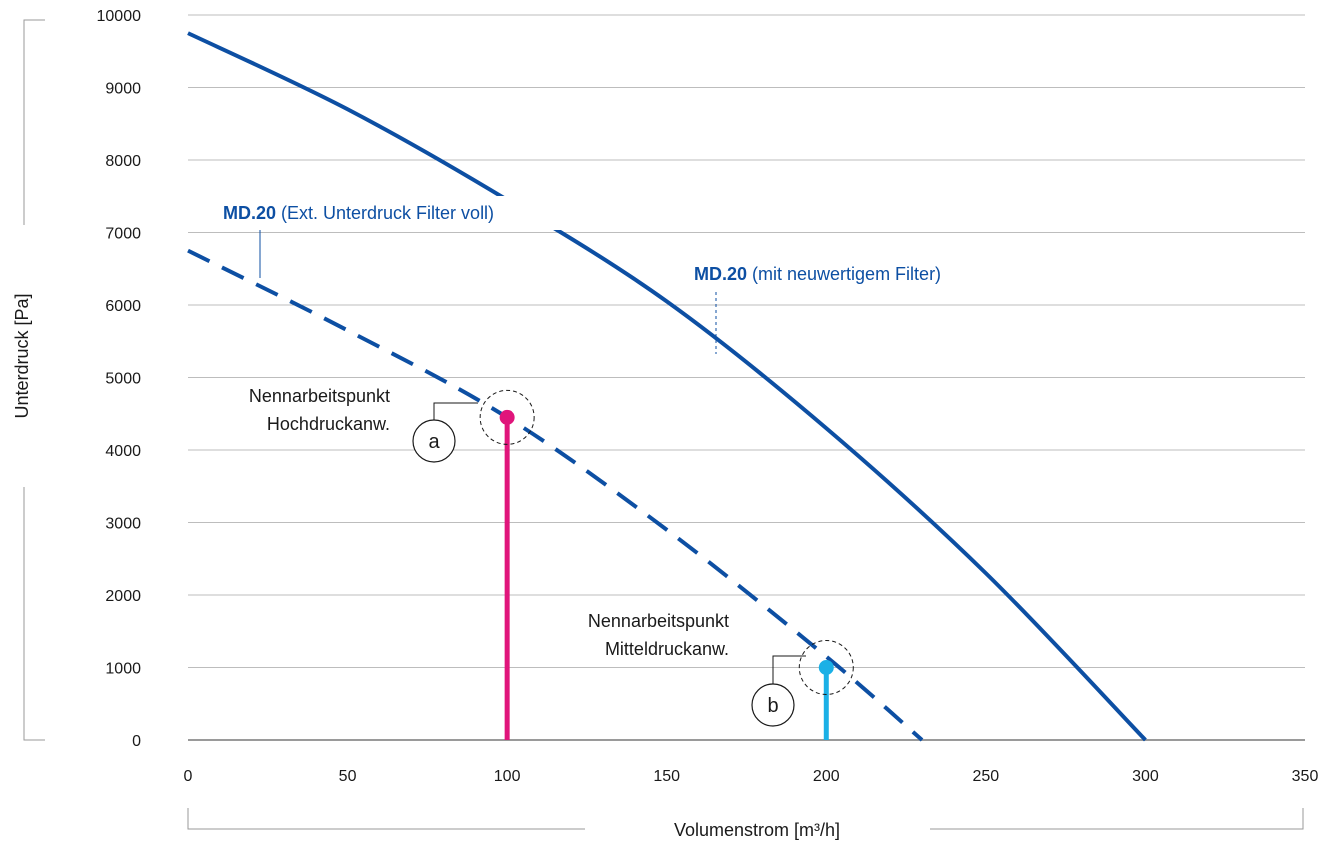 The width and height of the screenshot is (1330, 843). What do you see at coordinates (844, 274) in the screenshot?
I see `series-label-new-filter-rest: (mit neuwertigem Filter)` at bounding box center [844, 274].